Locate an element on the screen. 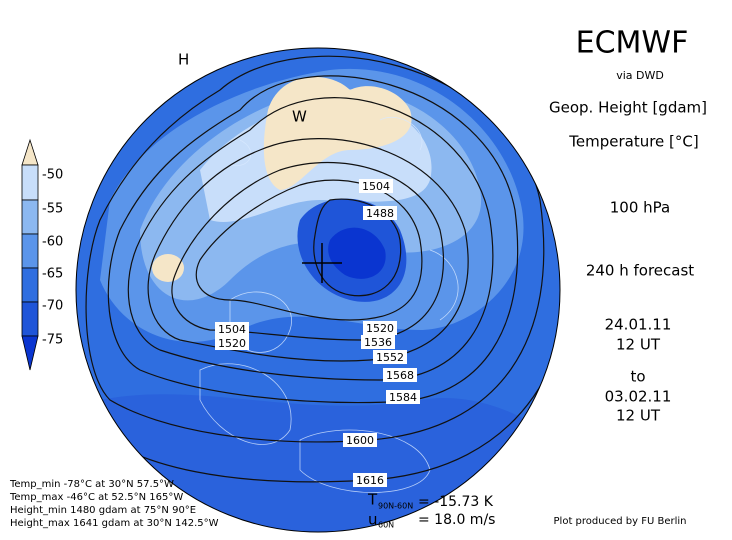 The height and width of the screenshot is (540, 732). contour-label: 1568 is located at coordinates (400, 375).